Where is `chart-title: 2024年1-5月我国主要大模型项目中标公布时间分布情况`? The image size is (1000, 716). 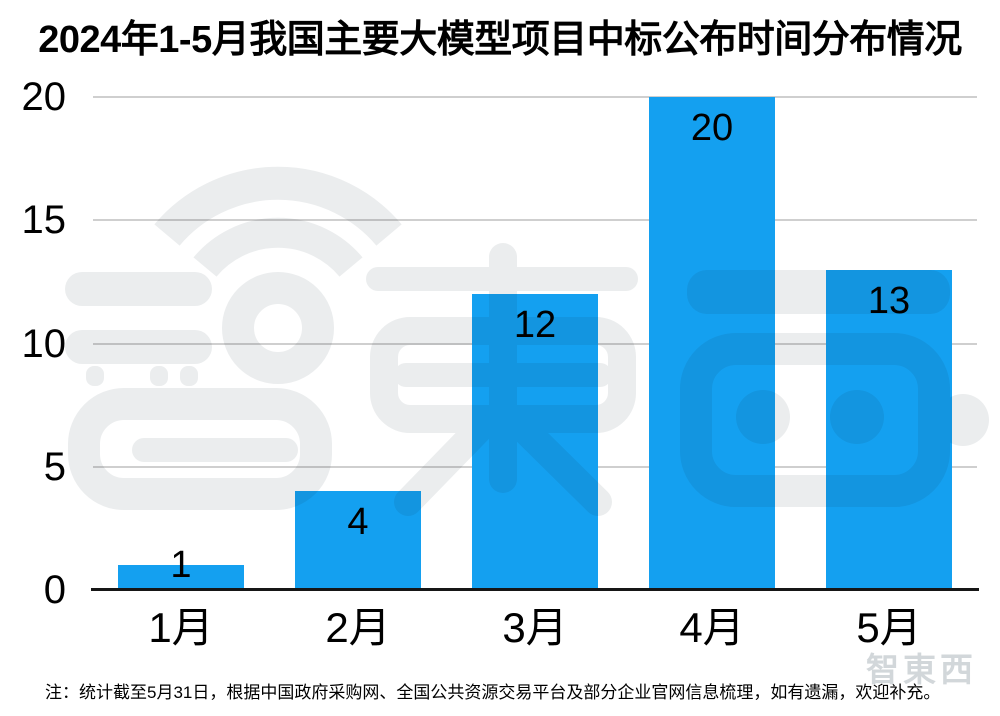 chart-title: 2024年1-5月我国主要大模型项目中标公布时间分布情况 is located at coordinates (500, 40).